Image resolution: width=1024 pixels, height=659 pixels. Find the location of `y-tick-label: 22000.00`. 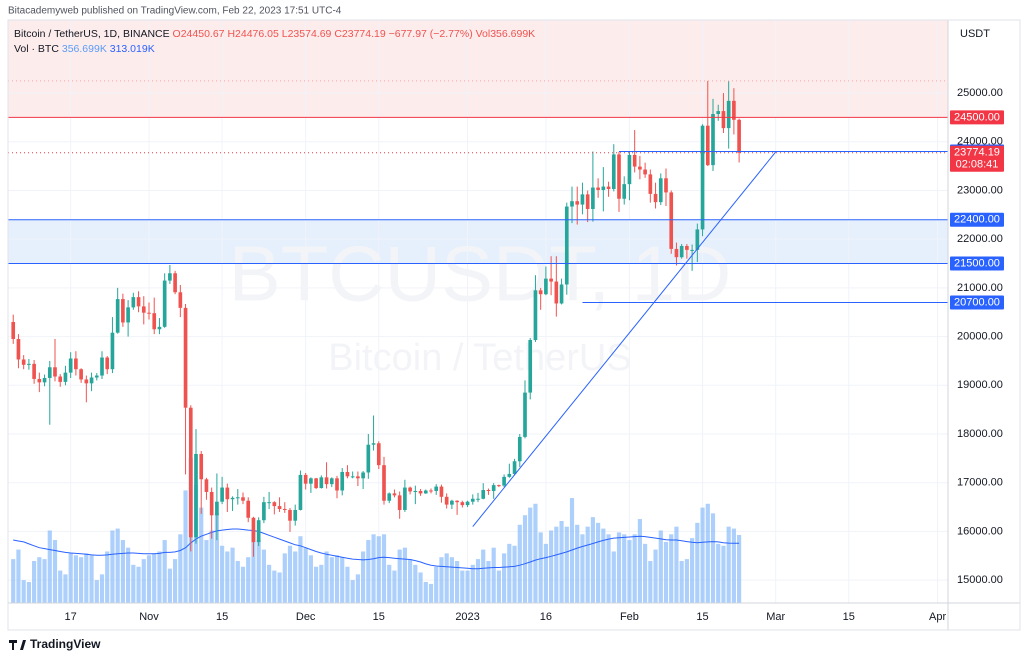

y-tick-label: 22000.00 is located at coordinates (980, 239).